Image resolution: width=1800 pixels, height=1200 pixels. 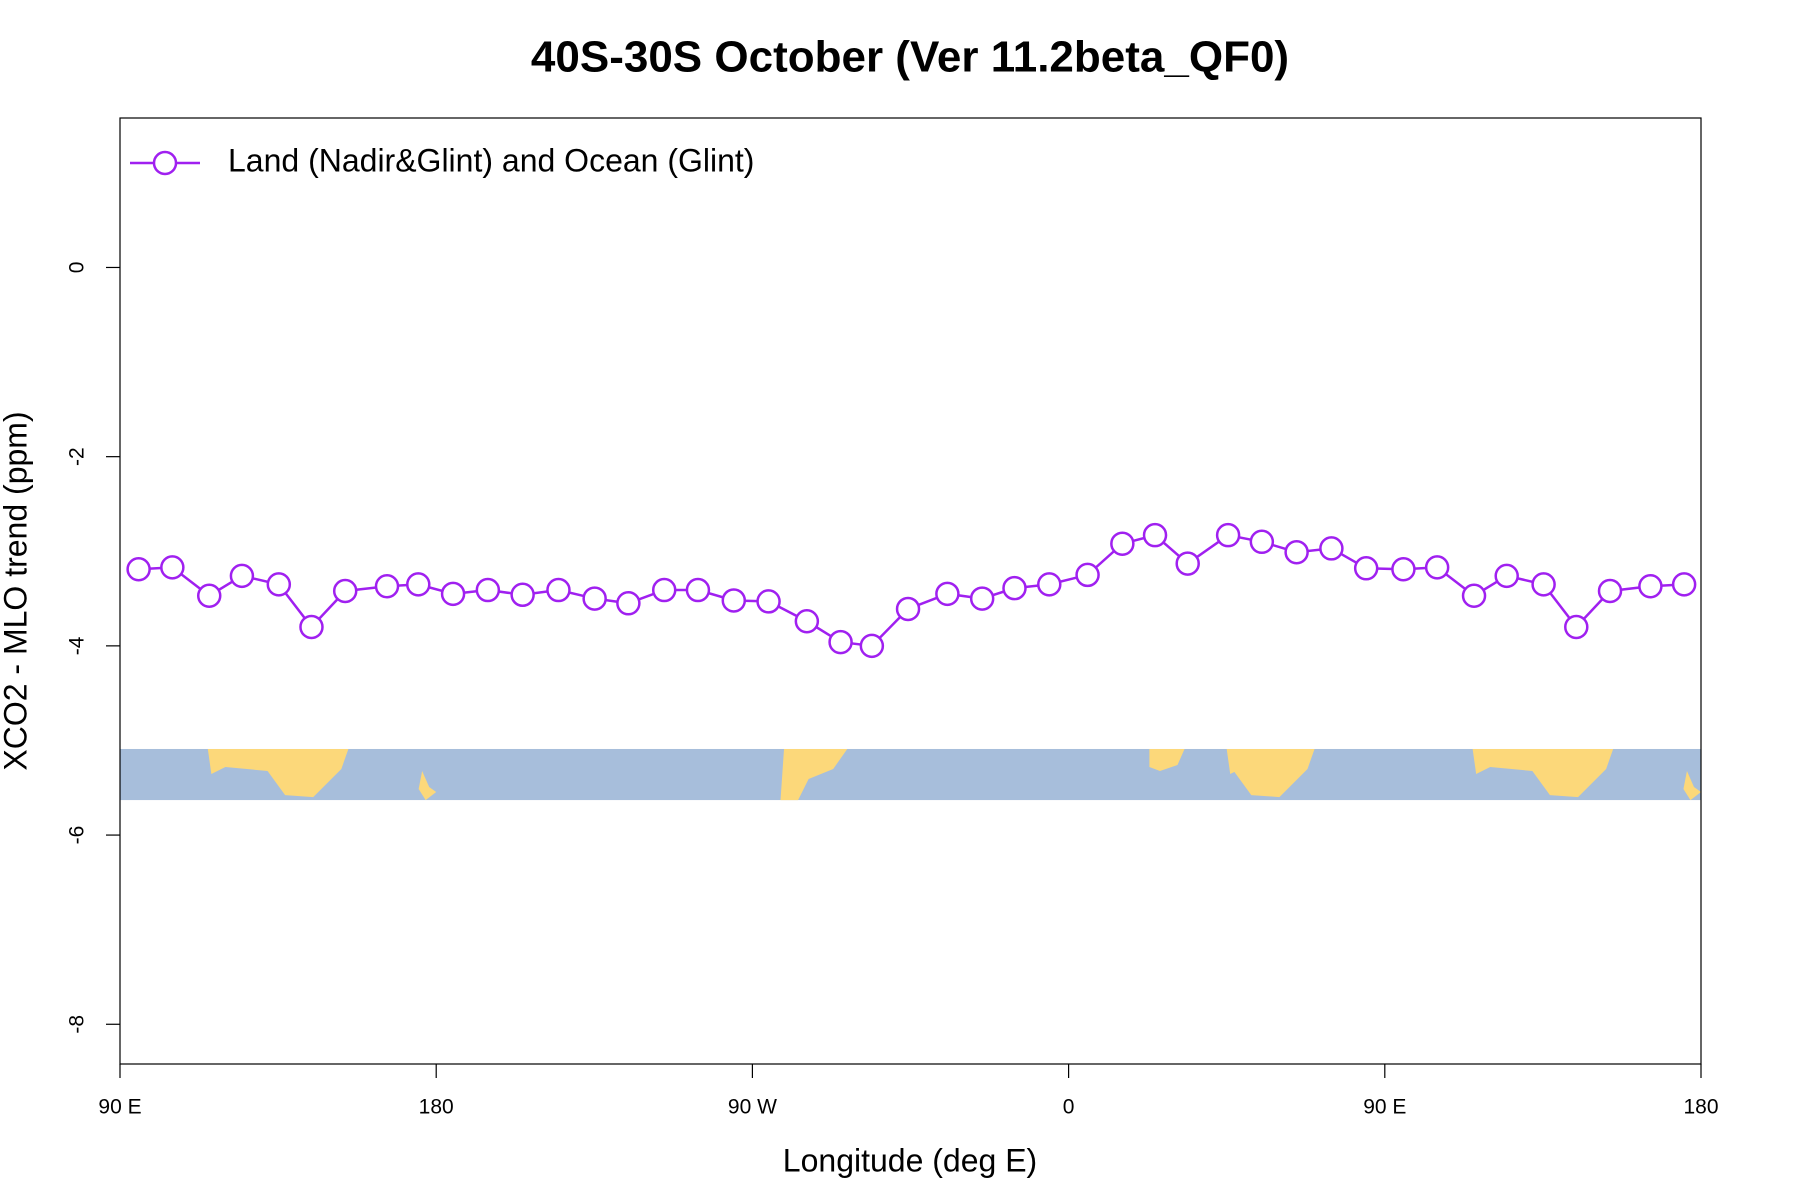 What do you see at coordinates (77, 456) in the screenshot?
I see `y-tick-label: -2` at bounding box center [77, 456].